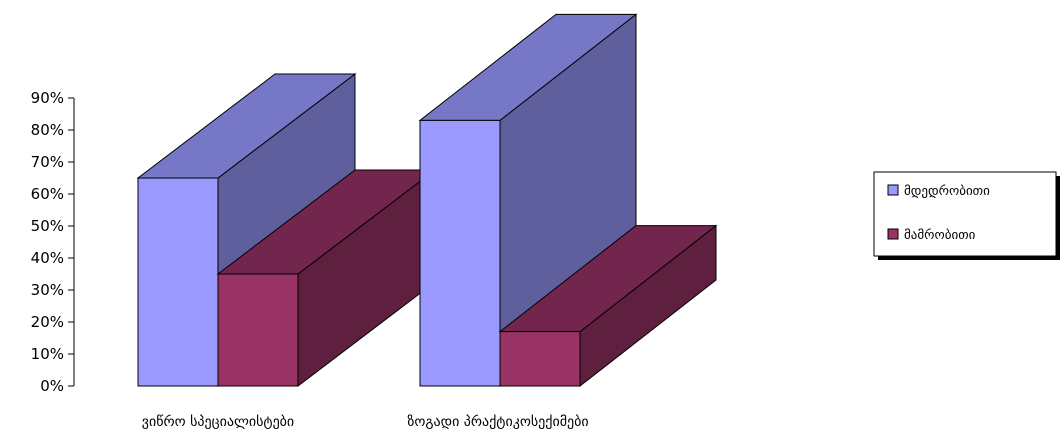 The image size is (1064, 443). I want to click on y-axis: 0% 10% 20% 30% 40% 50% 60% 70% 80% 90%, so click(53, 242).